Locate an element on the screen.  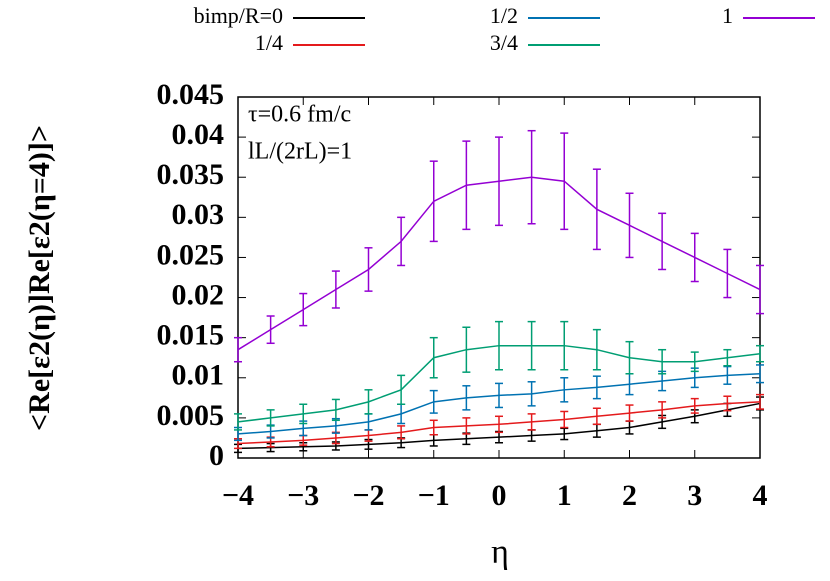
y-tick-label: 0.04 is located at coordinates (198, 134).